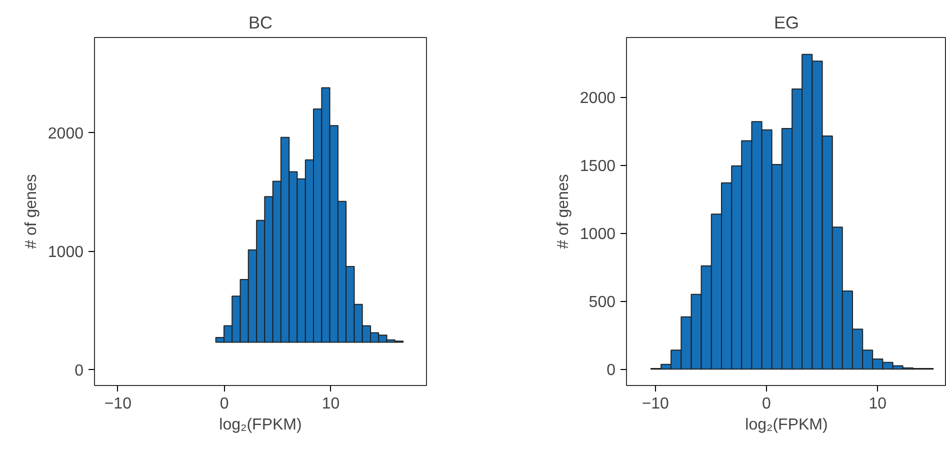 The image size is (946, 449). I want to click on y-tick-label: 500, so click(602, 303).